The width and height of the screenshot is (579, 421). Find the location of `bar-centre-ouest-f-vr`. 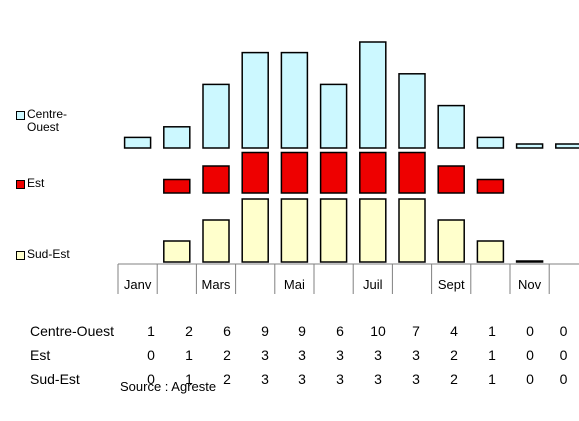

bar-centre-ouest-f-vr is located at coordinates (177, 137).